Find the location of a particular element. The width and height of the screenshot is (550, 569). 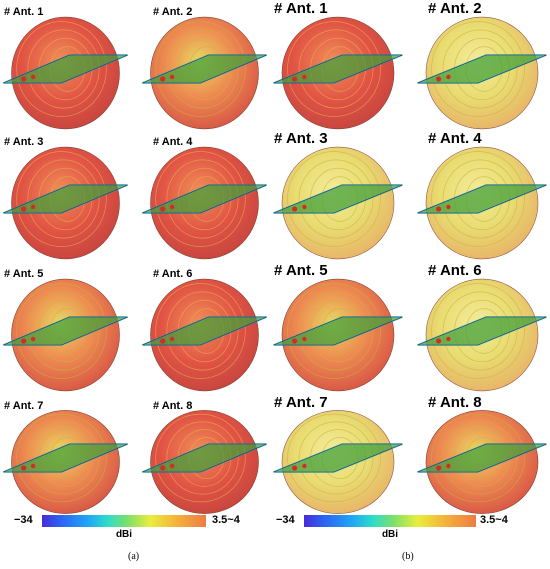

antenna-cell-a7: # Ant. 7 is located at coordinates (67, 454).